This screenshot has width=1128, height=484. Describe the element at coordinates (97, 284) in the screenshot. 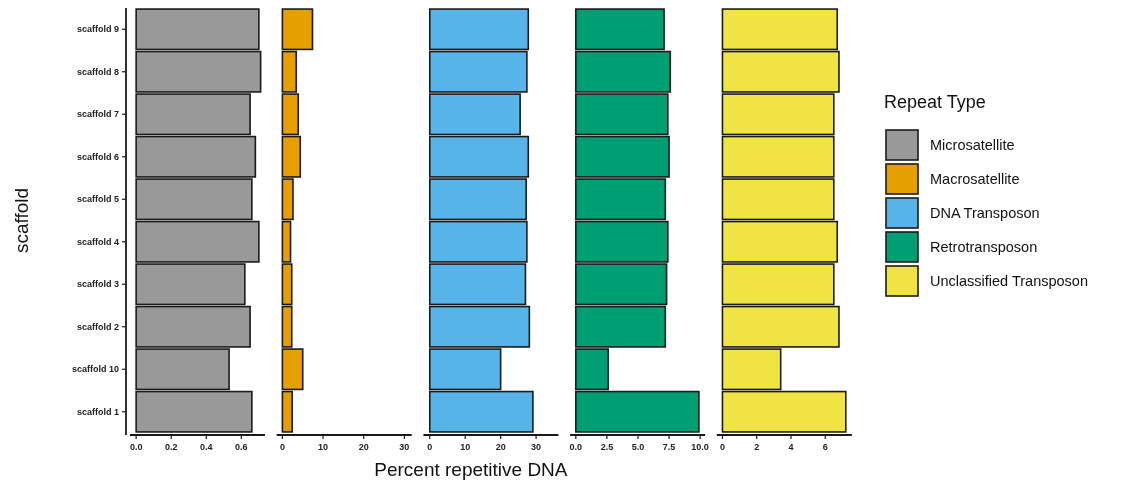

I see `y-tick-label: scaffold 3` at that location.